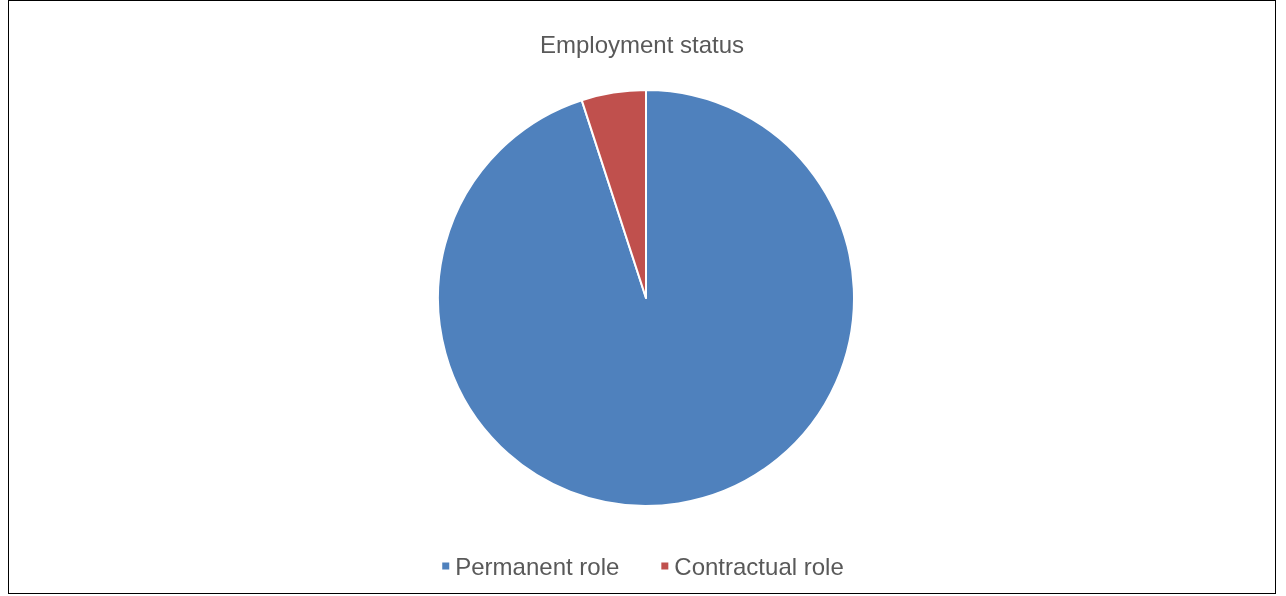  I want to click on legend-label: Permanent role, so click(537, 566).